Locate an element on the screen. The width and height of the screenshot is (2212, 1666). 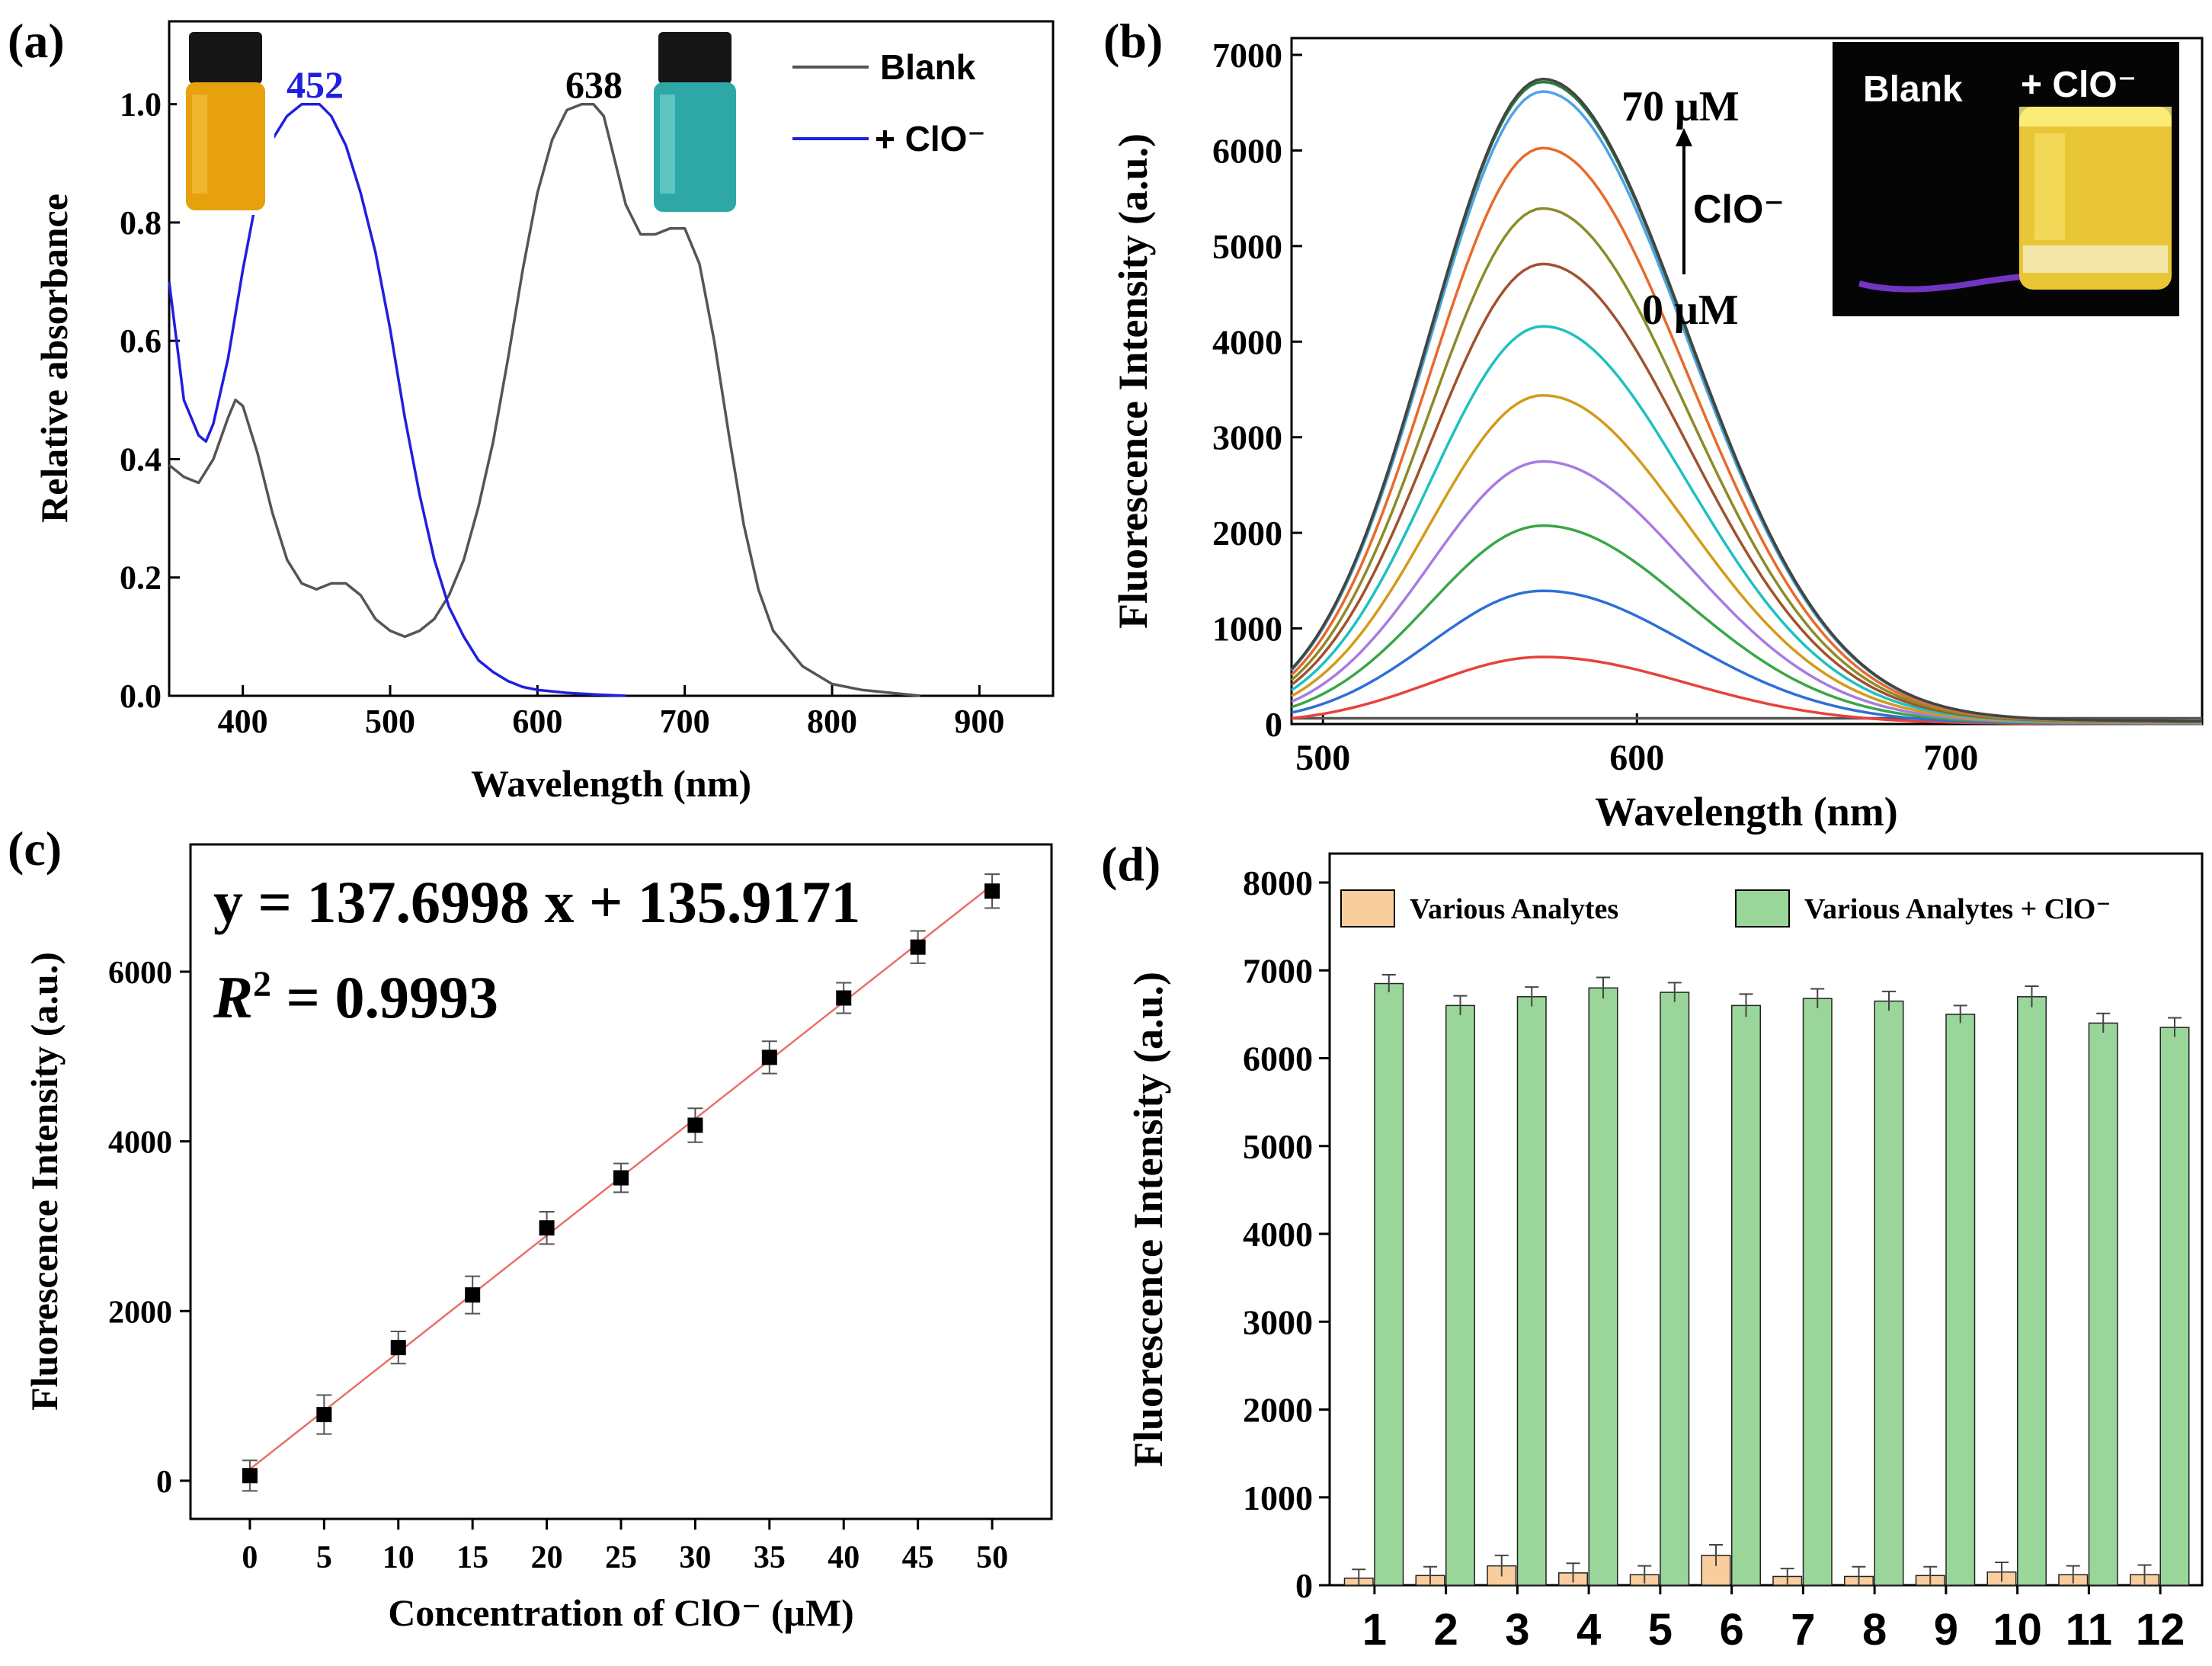
y-tick-label-a: 0.4 is located at coordinates (141, 459).